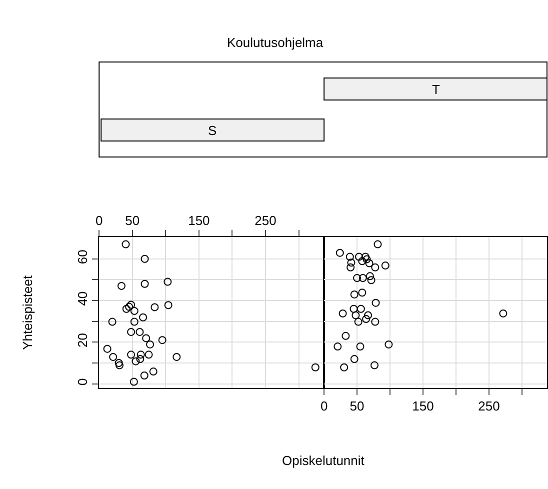  What do you see at coordinates (27, 312) in the screenshot?
I see `y-axis-title: Yhteispisteet` at bounding box center [27, 312].